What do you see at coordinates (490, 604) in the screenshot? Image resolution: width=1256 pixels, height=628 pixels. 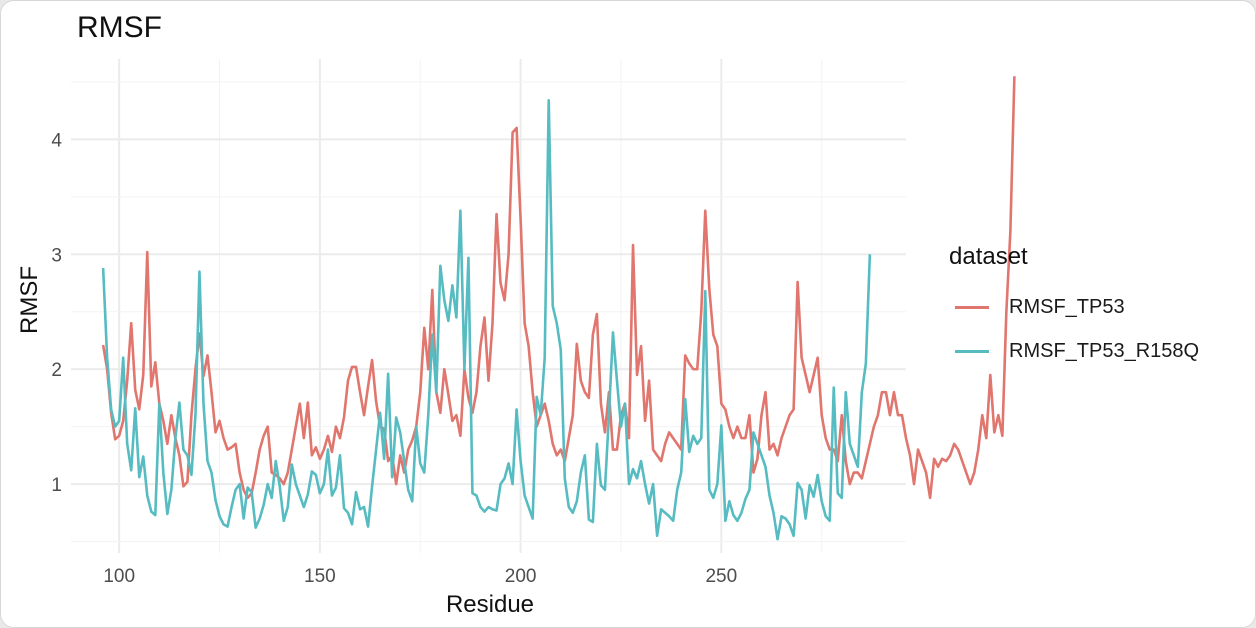 I see `x-axis-title: Residue` at bounding box center [490, 604].